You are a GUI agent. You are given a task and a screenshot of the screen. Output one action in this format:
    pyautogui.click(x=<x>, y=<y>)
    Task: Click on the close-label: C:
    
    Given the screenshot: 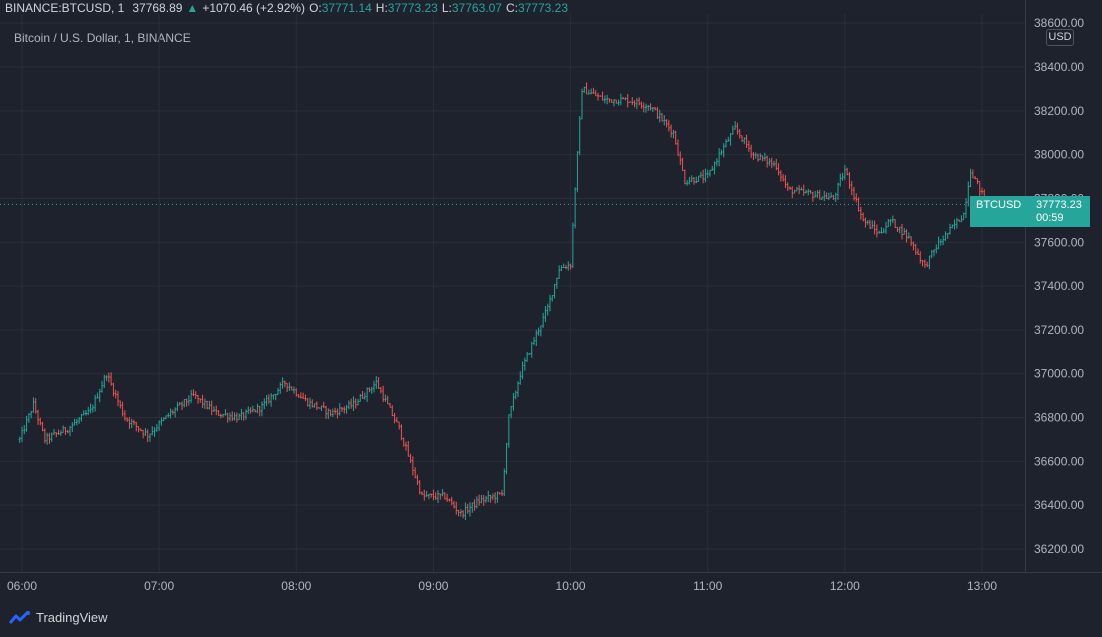 What is the action you would take?
    pyautogui.click(x=511, y=8)
    